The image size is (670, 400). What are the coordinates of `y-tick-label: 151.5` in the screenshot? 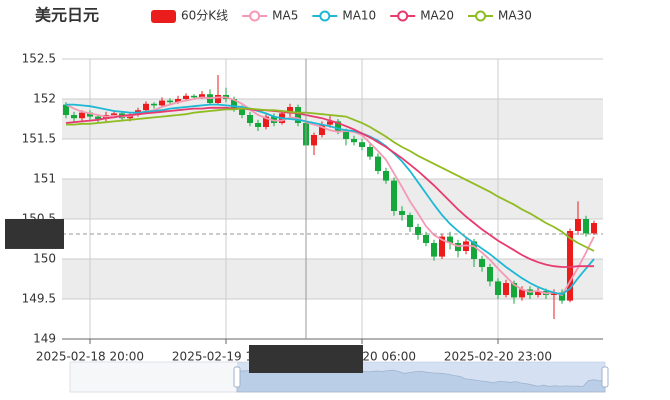 It's located at (39, 139).